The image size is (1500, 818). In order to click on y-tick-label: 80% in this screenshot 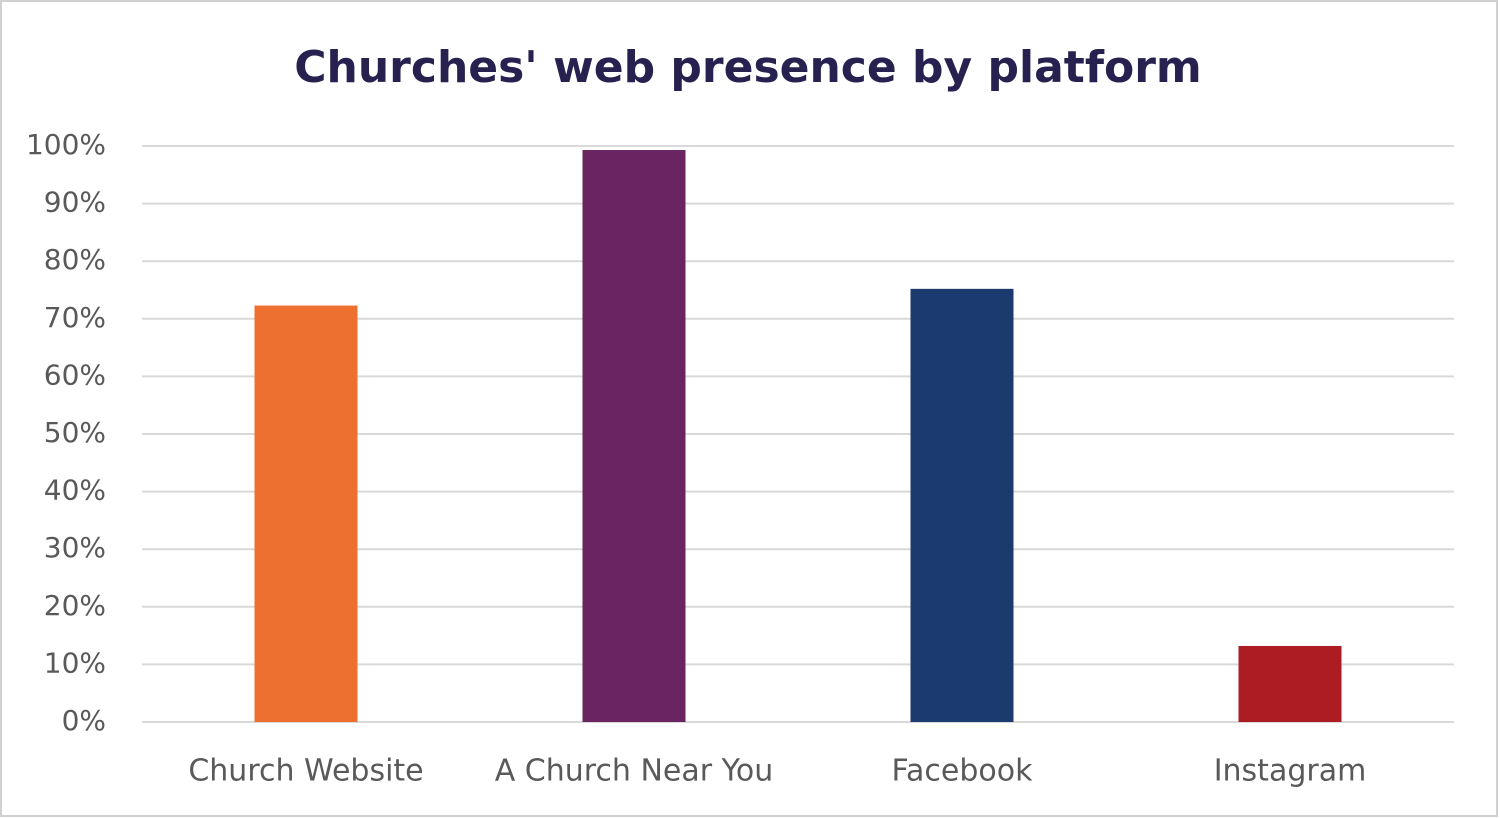, I will do `click(75, 259)`.